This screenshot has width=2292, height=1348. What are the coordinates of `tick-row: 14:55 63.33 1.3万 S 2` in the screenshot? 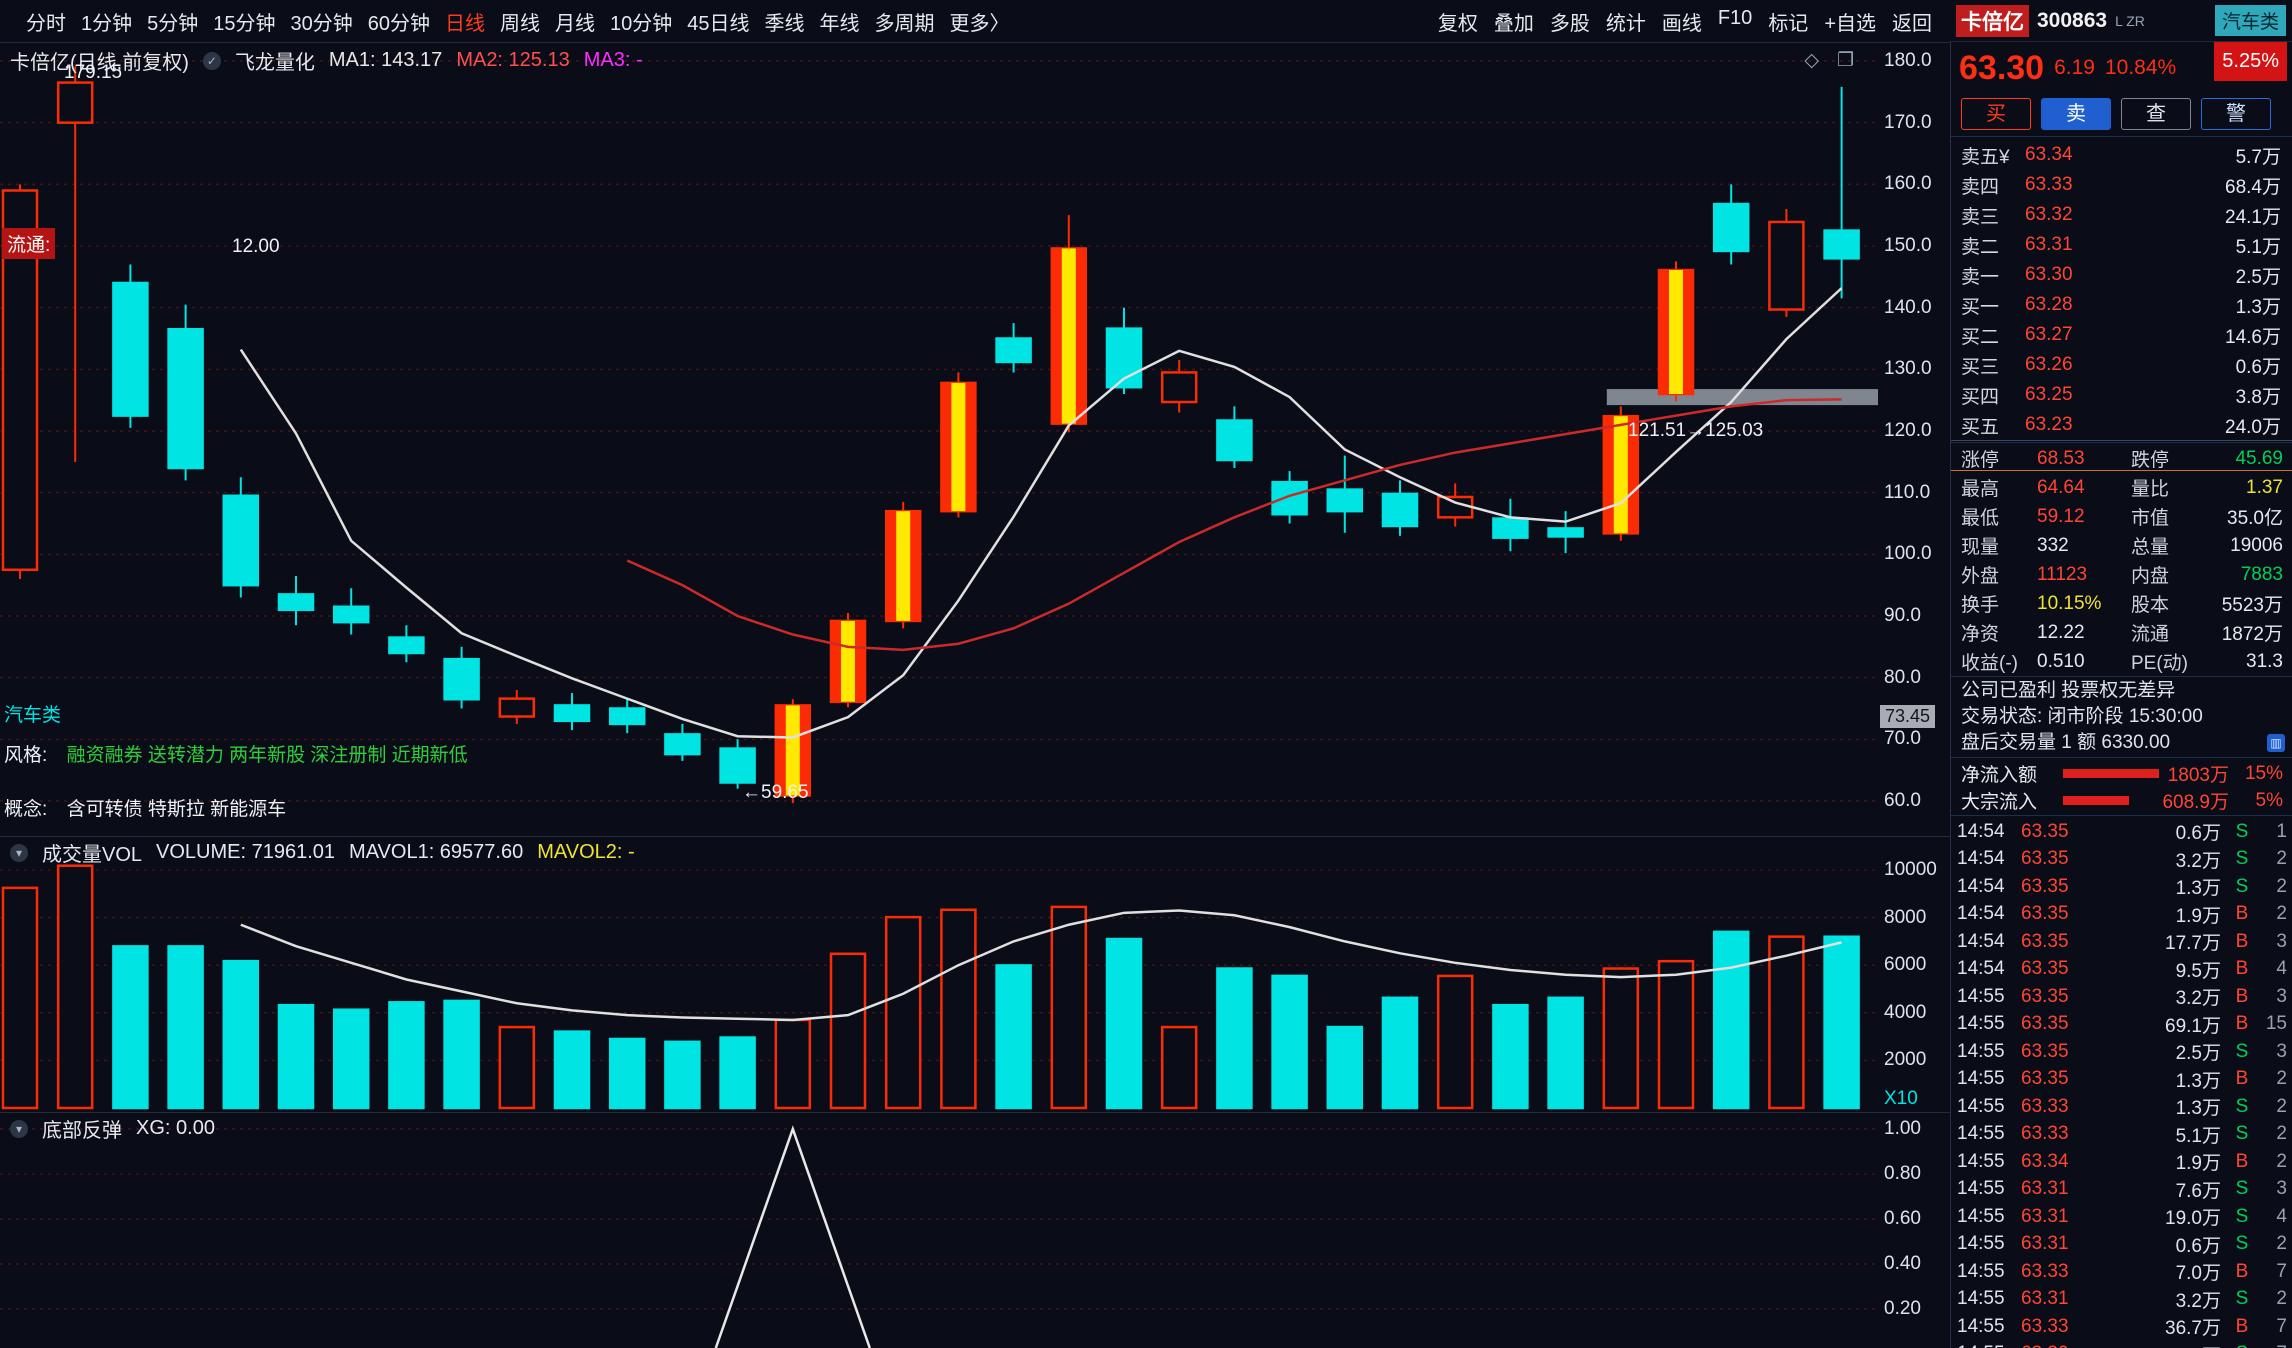 It's located at (2121, 1107).